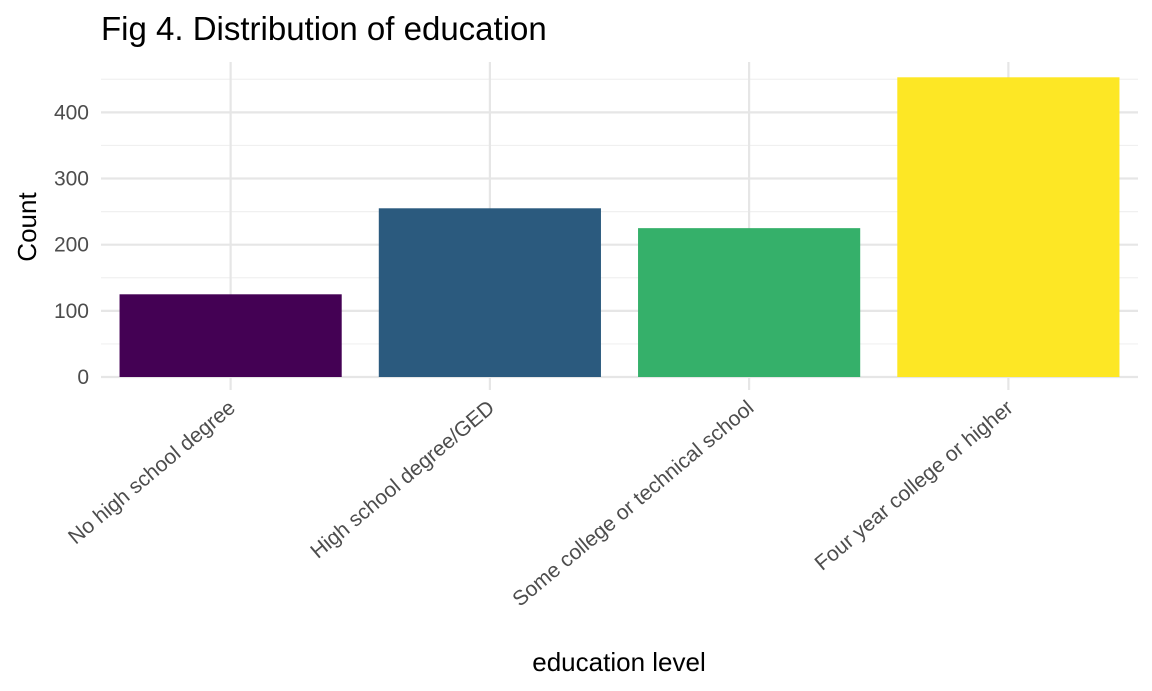 This screenshot has height=691, width=1152. Describe the element at coordinates (618, 662) in the screenshot. I see `x-axis-title: education level` at that location.